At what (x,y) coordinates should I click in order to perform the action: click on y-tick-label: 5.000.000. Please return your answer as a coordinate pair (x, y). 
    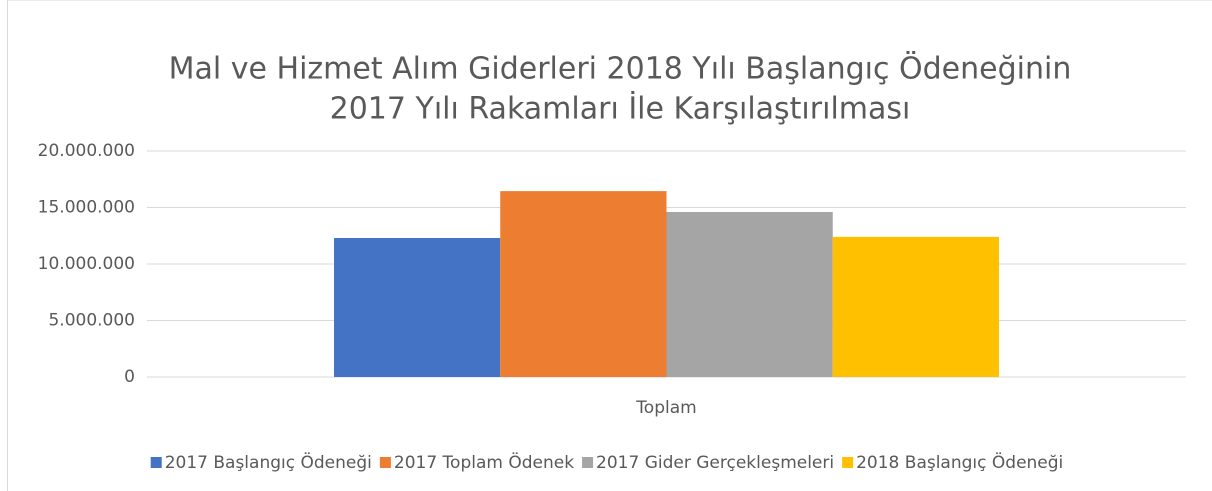
    Looking at the image, I should click on (91, 321).